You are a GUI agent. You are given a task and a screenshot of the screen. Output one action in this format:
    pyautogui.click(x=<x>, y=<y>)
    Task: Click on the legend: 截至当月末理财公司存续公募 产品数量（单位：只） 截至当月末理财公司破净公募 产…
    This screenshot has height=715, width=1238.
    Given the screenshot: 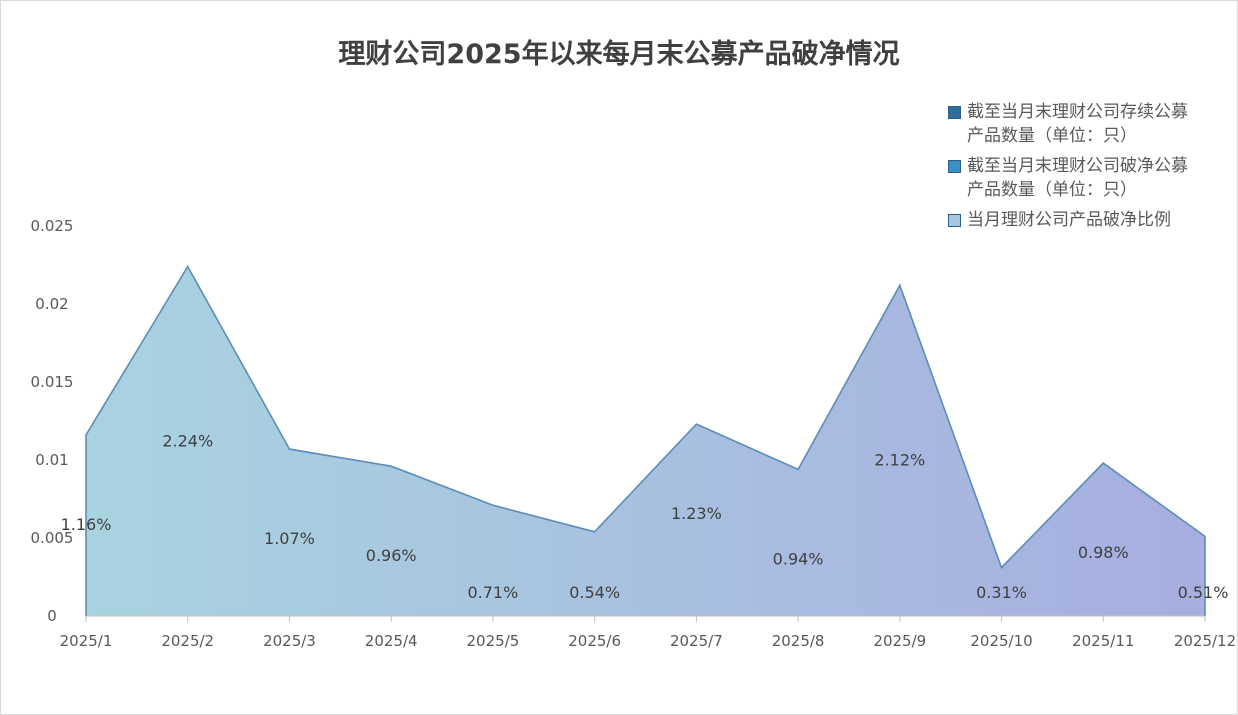 What is the action you would take?
    pyautogui.click(x=1087, y=169)
    